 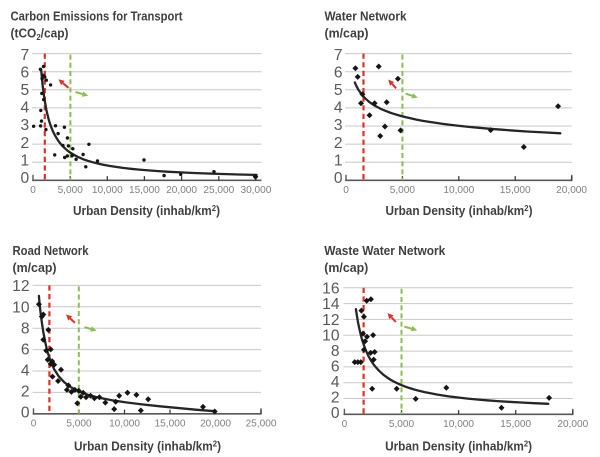 I want to click on svg-text: Carbon Emissions for Transport, so click(x=97, y=16).